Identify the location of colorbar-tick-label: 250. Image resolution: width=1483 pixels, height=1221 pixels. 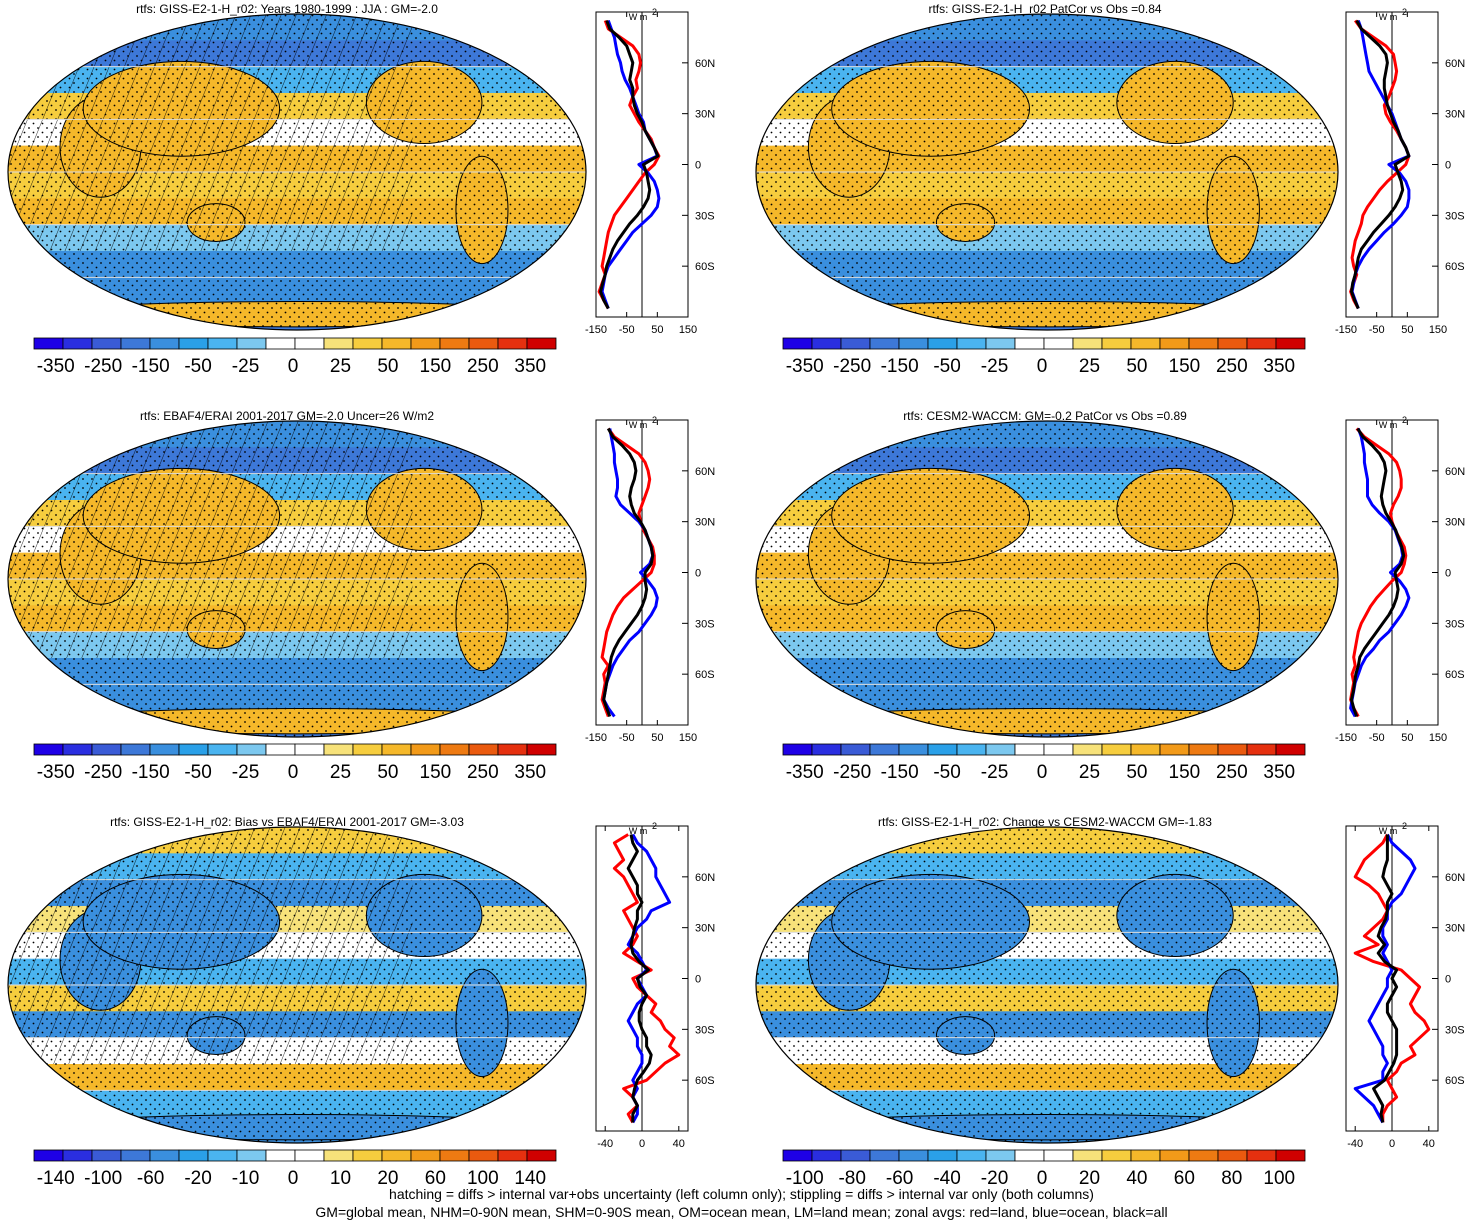
(483, 772).